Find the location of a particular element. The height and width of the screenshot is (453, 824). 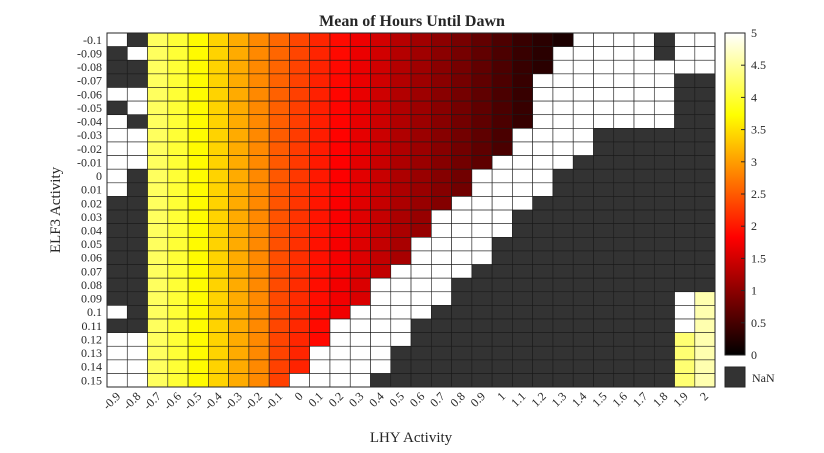

chart-title: Mean of Hours Until Dawn is located at coordinates (412, 21).